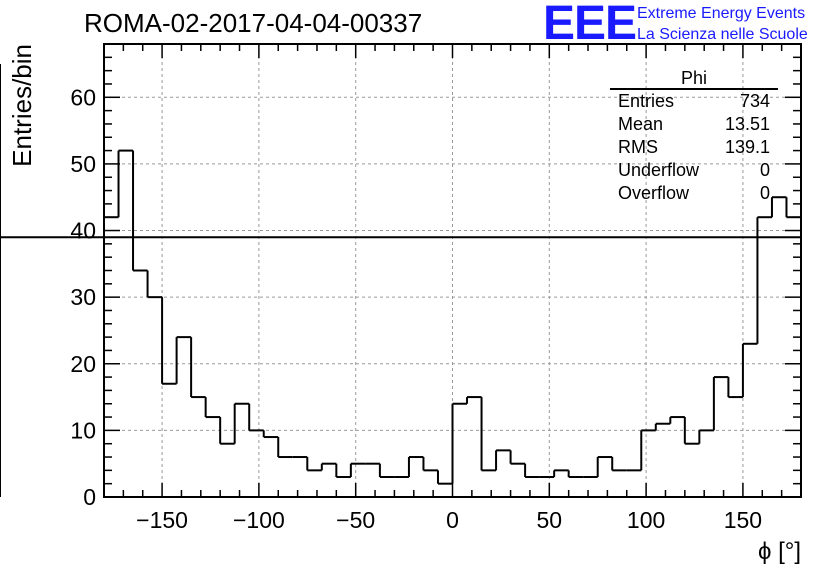 The width and height of the screenshot is (836, 572). I want to click on stats-value: 13.51, so click(747, 124).